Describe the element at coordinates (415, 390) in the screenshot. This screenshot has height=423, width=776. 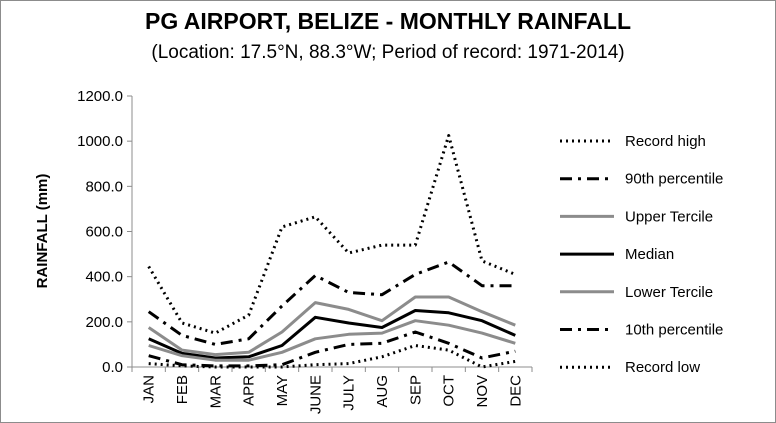
I see `x-tick-label: SEP` at that location.